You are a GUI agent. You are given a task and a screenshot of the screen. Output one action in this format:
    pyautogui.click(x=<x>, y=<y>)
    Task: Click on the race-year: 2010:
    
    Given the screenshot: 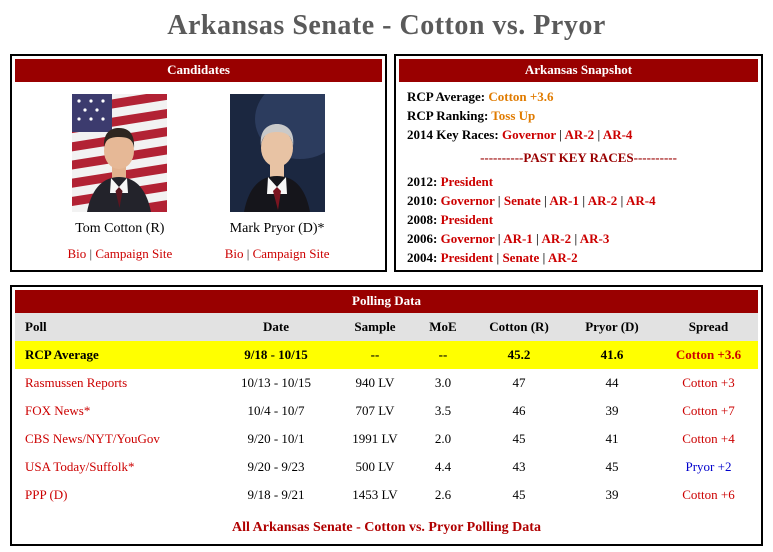 What is the action you would take?
    pyautogui.click(x=422, y=200)
    